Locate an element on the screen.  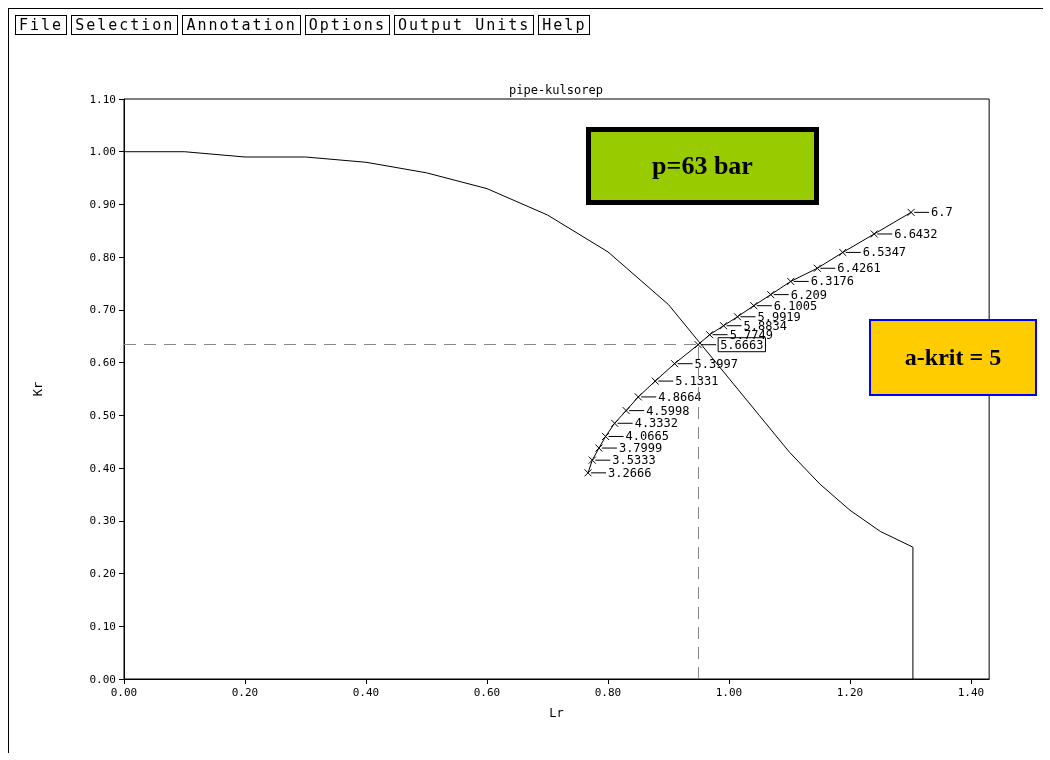
x-tick-label: 1.00 is located at coordinates (729, 692).